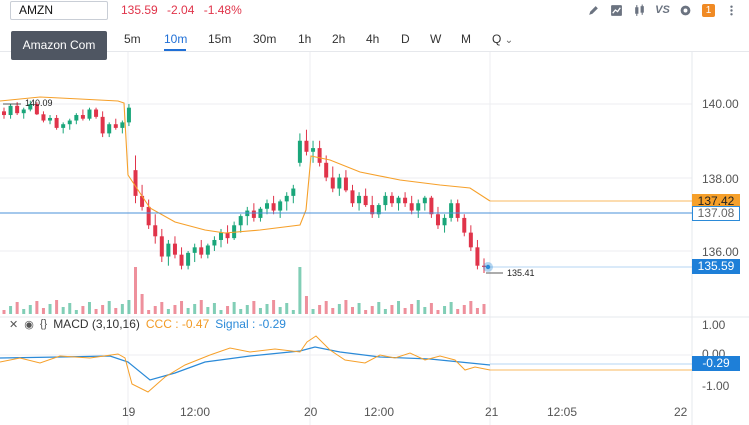 Image resolution: width=749 pixels, height=425 pixels. I want to click on interval-2h: 2h, so click(339, 39).